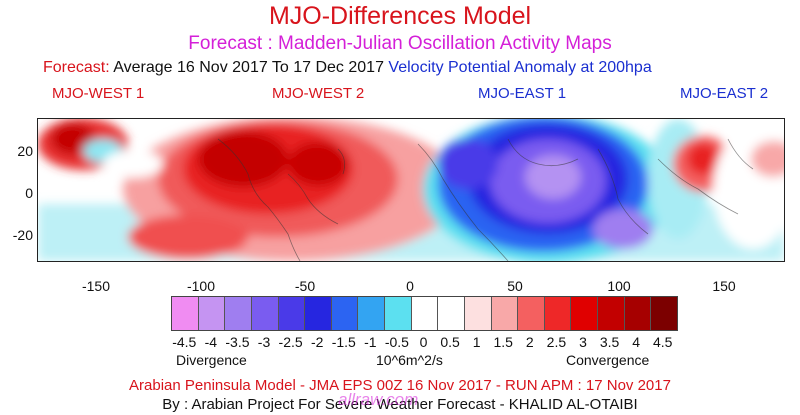  What do you see at coordinates (29, 193) in the screenshot?
I see `y-tick-label: 0` at bounding box center [29, 193].